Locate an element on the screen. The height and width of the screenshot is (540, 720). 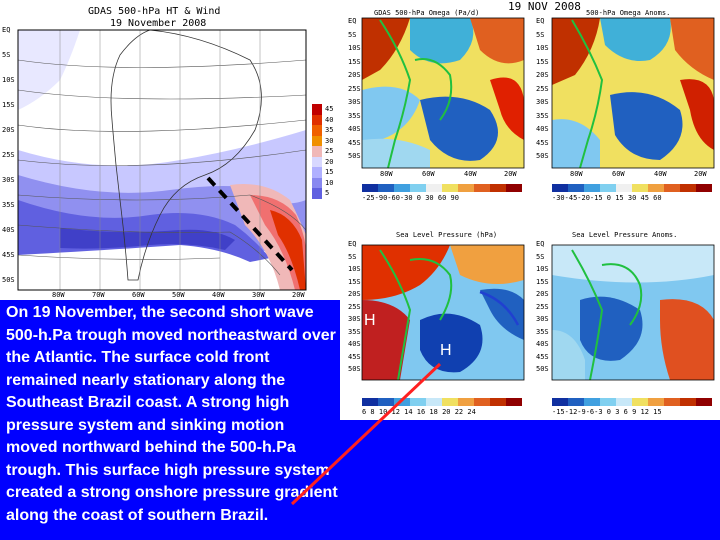
omega-anom-colorbar is located at coordinates (632, 188).